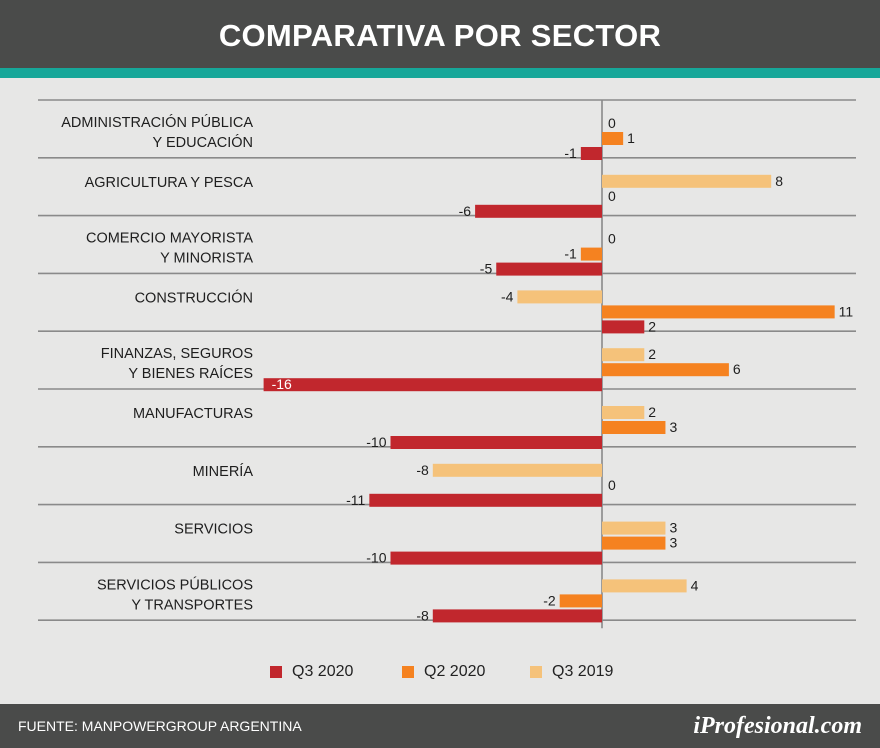  What do you see at coordinates (455, 671) in the screenshot?
I see `legend-label-q2-2020: Q2 2020` at bounding box center [455, 671].